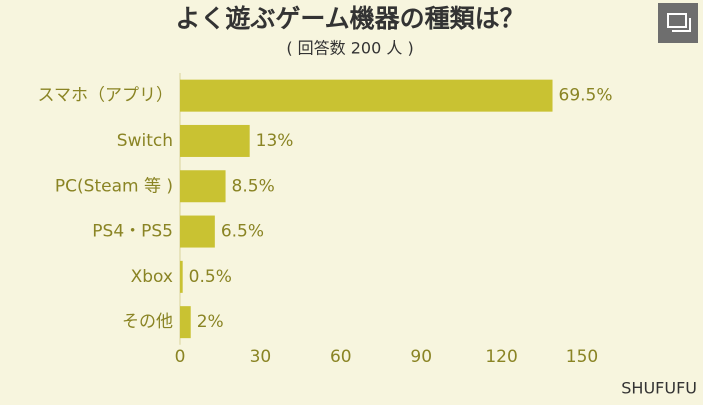  Describe the element at coordinates (582, 357) in the screenshot. I see `x-tick-label: 150` at that location.